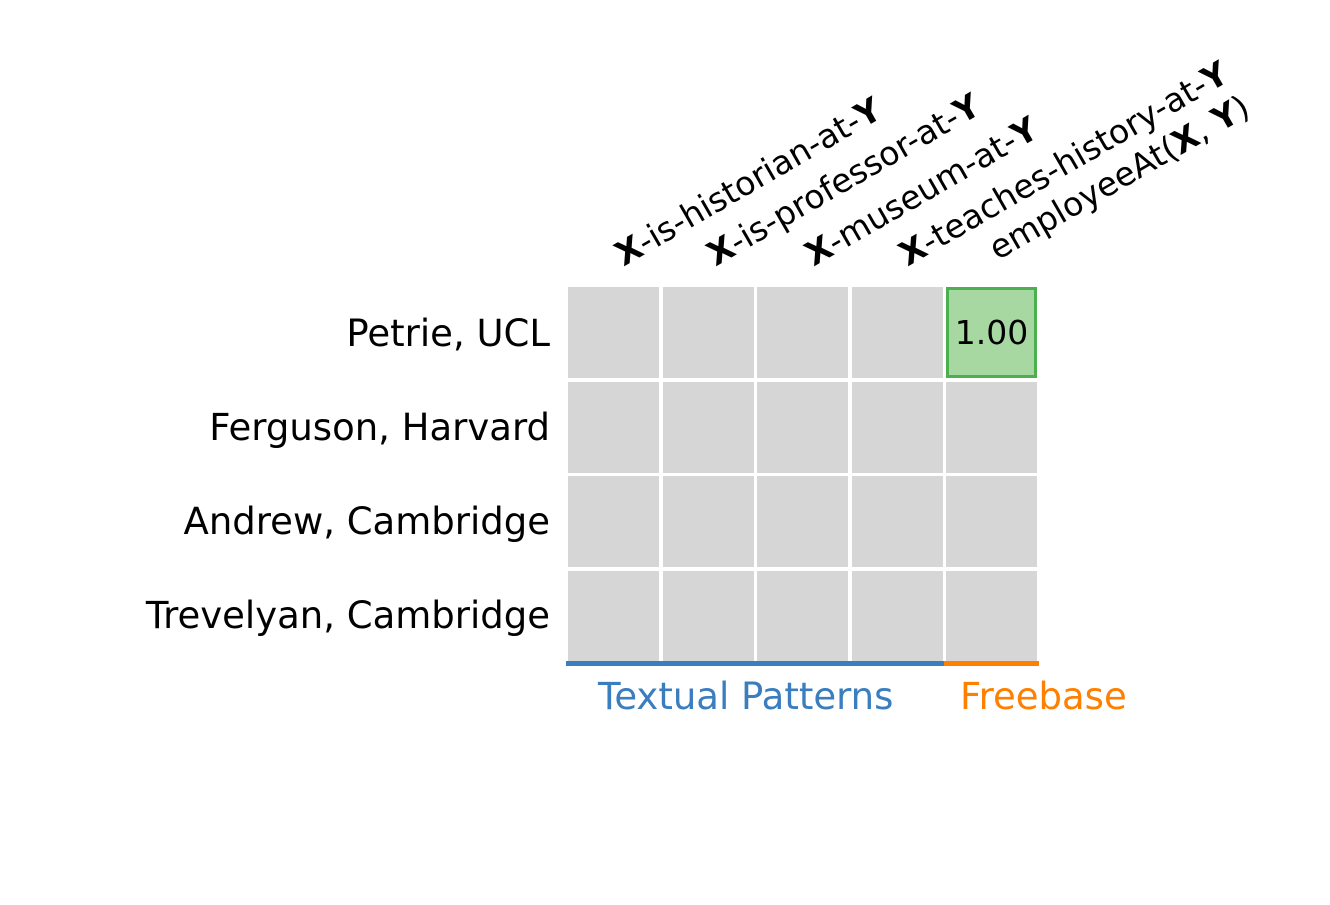  What do you see at coordinates (897, 427) in the screenshot?
I see `matrix-cell-r1-c3` at bounding box center [897, 427].